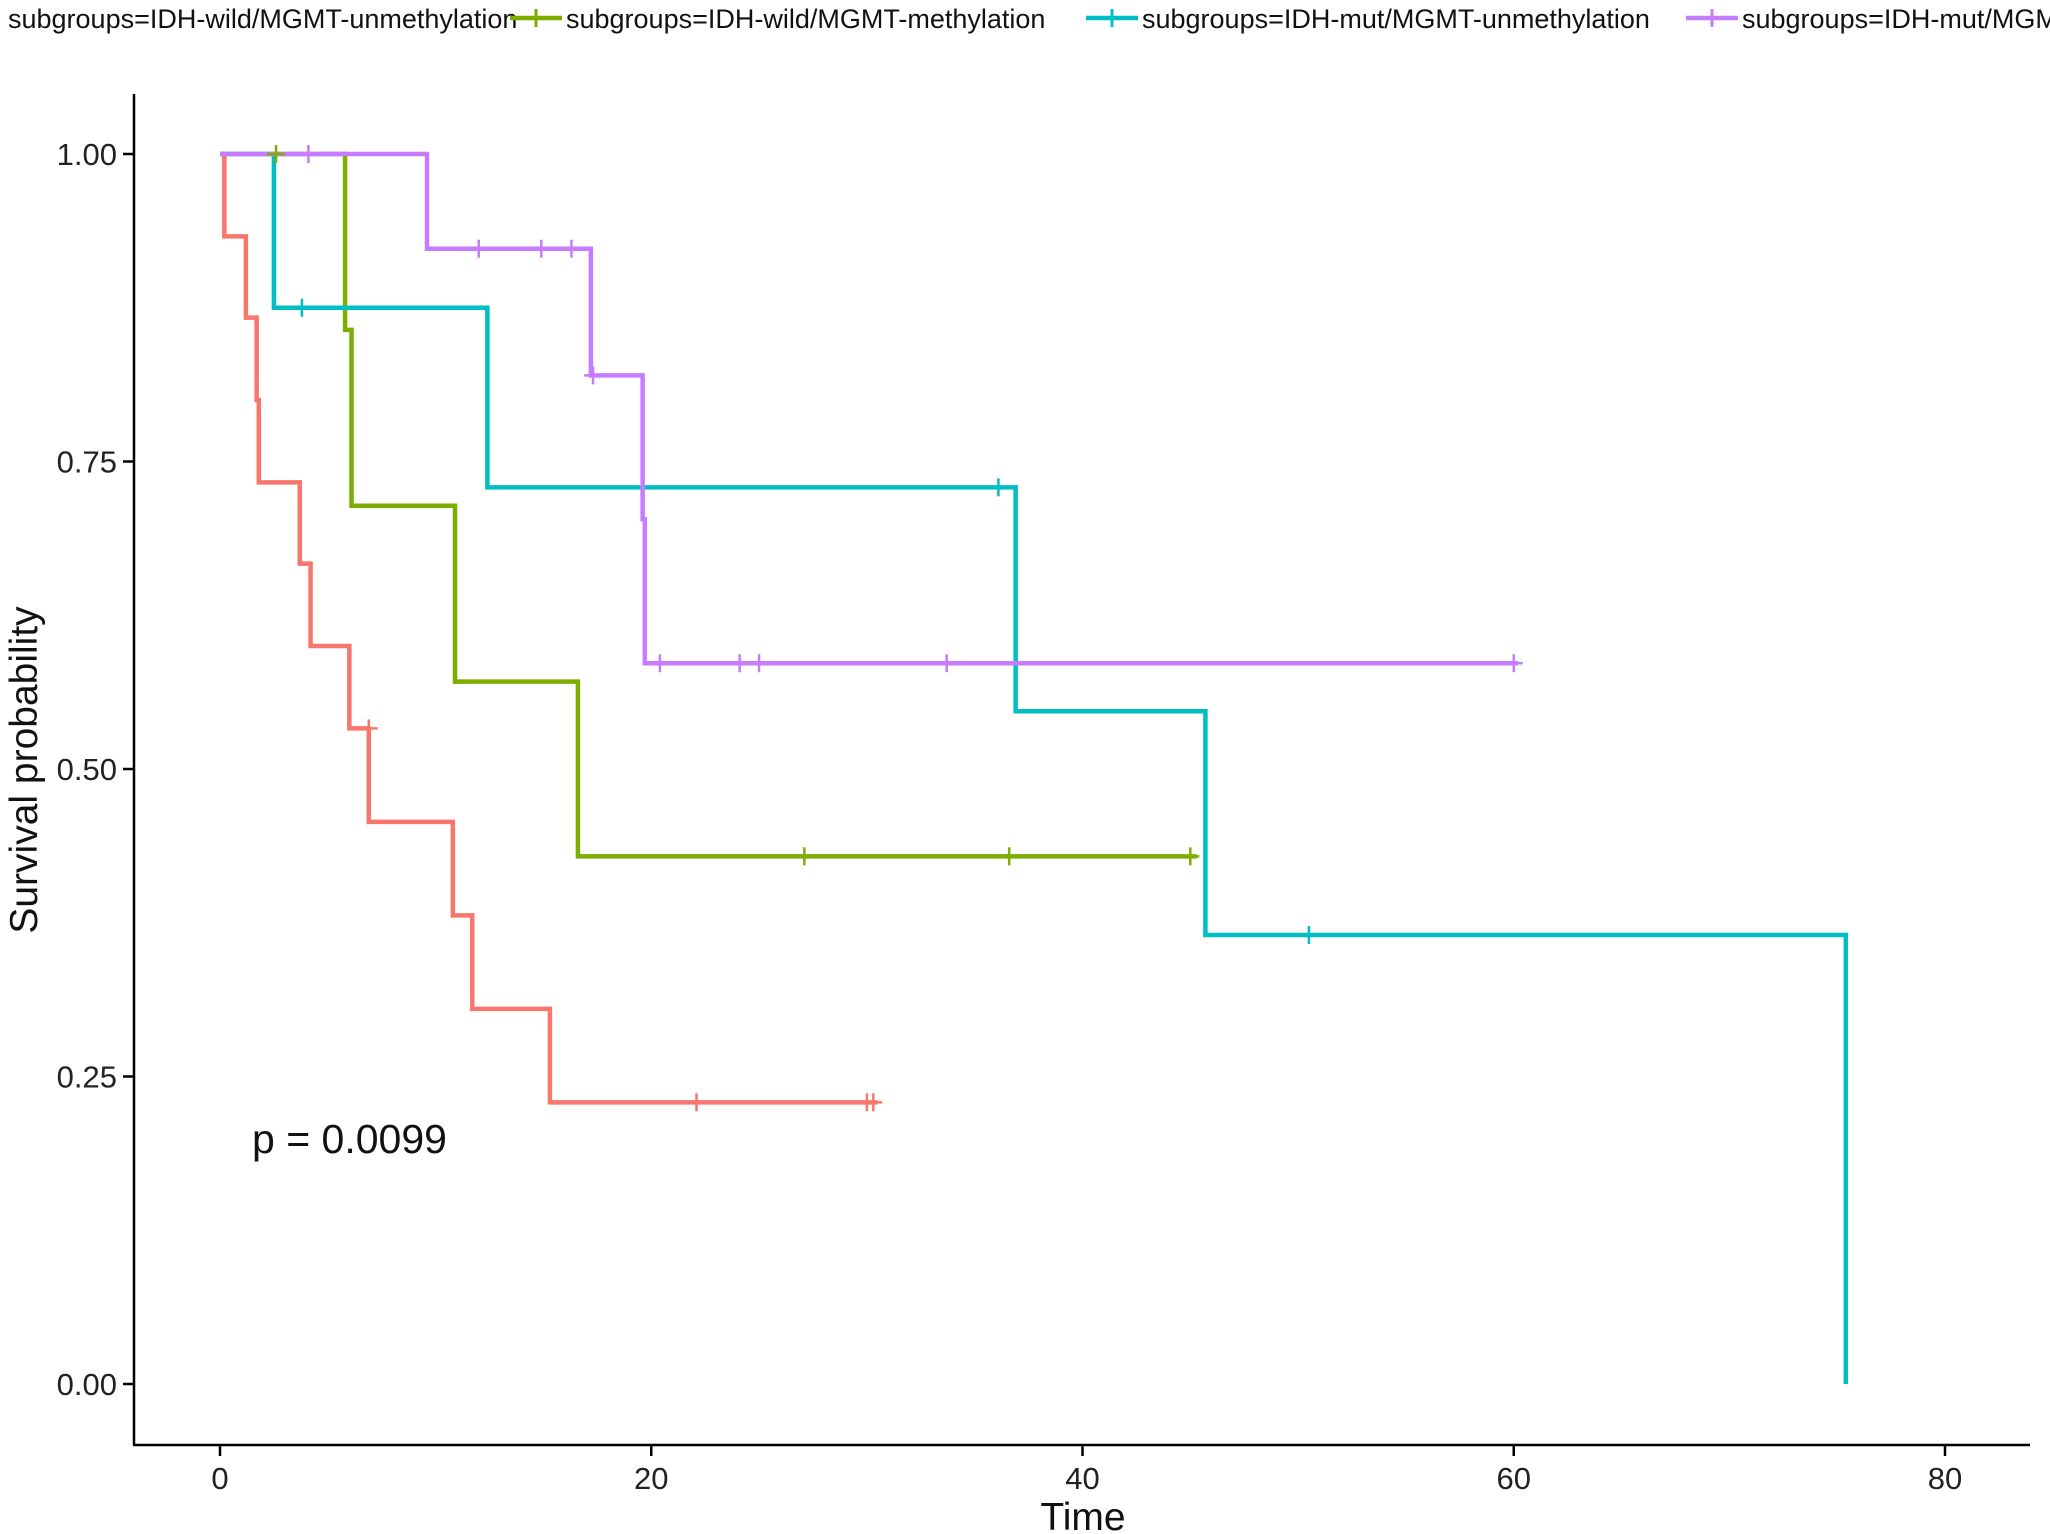  I want to click on legend-item-4: subgroups=IDH-mut/MGMT-methylation, so click(1868, 19).